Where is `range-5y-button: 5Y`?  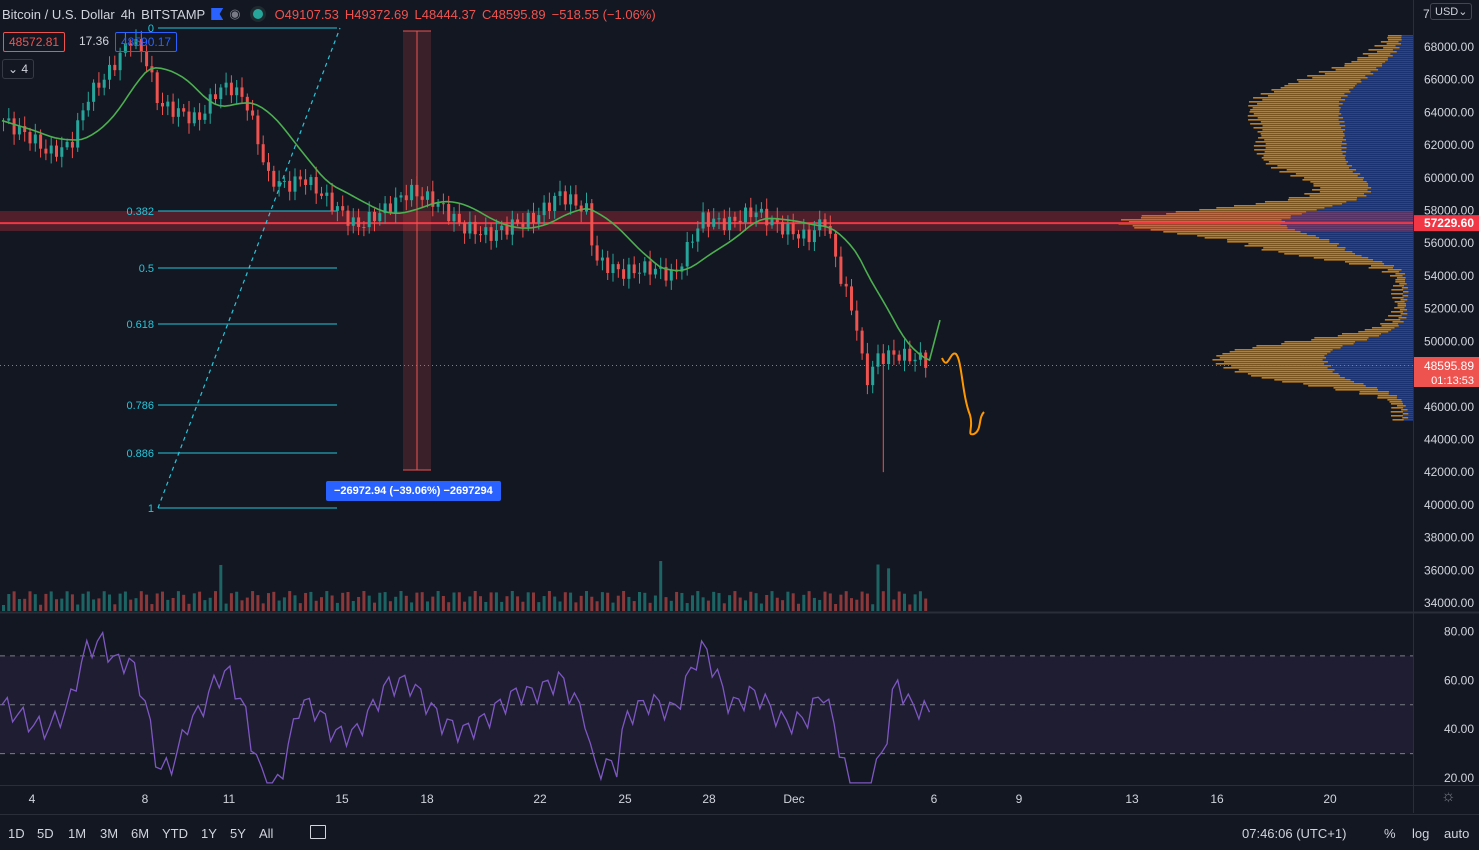
range-5y-button: 5Y is located at coordinates (238, 833).